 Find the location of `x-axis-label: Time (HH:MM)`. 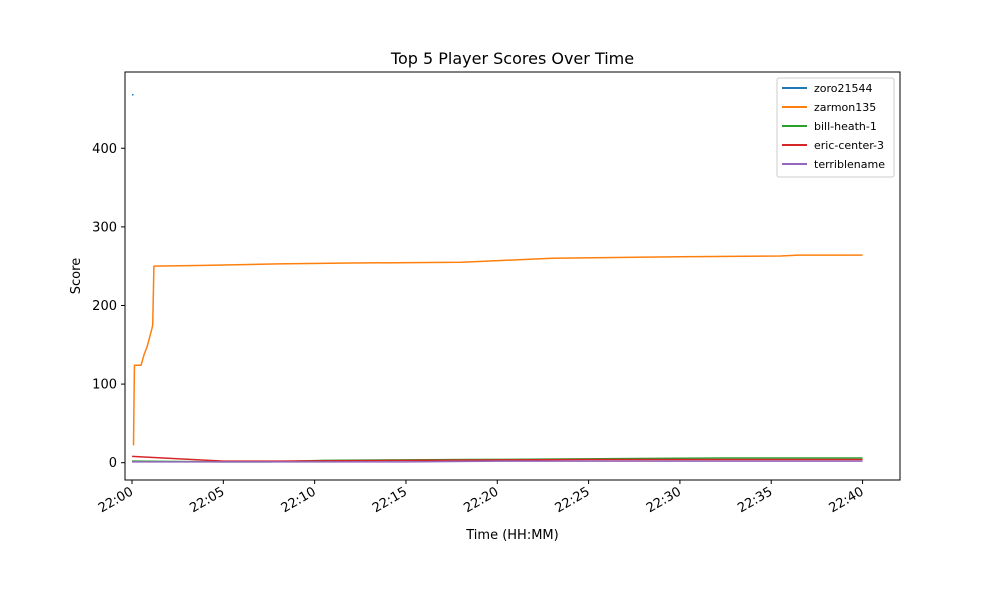

x-axis-label: Time (HH:MM) is located at coordinates (511, 535).